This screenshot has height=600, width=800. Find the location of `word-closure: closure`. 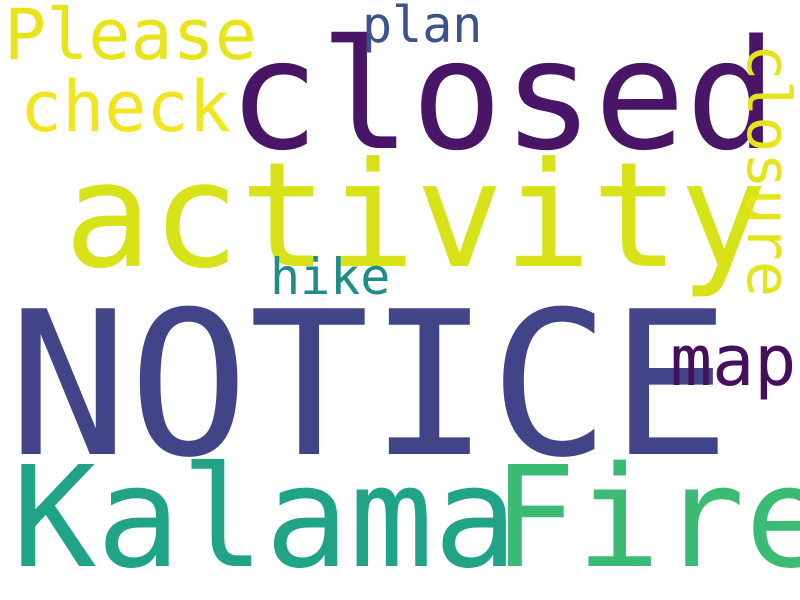

word-closure: closure is located at coordinates (766, 170).